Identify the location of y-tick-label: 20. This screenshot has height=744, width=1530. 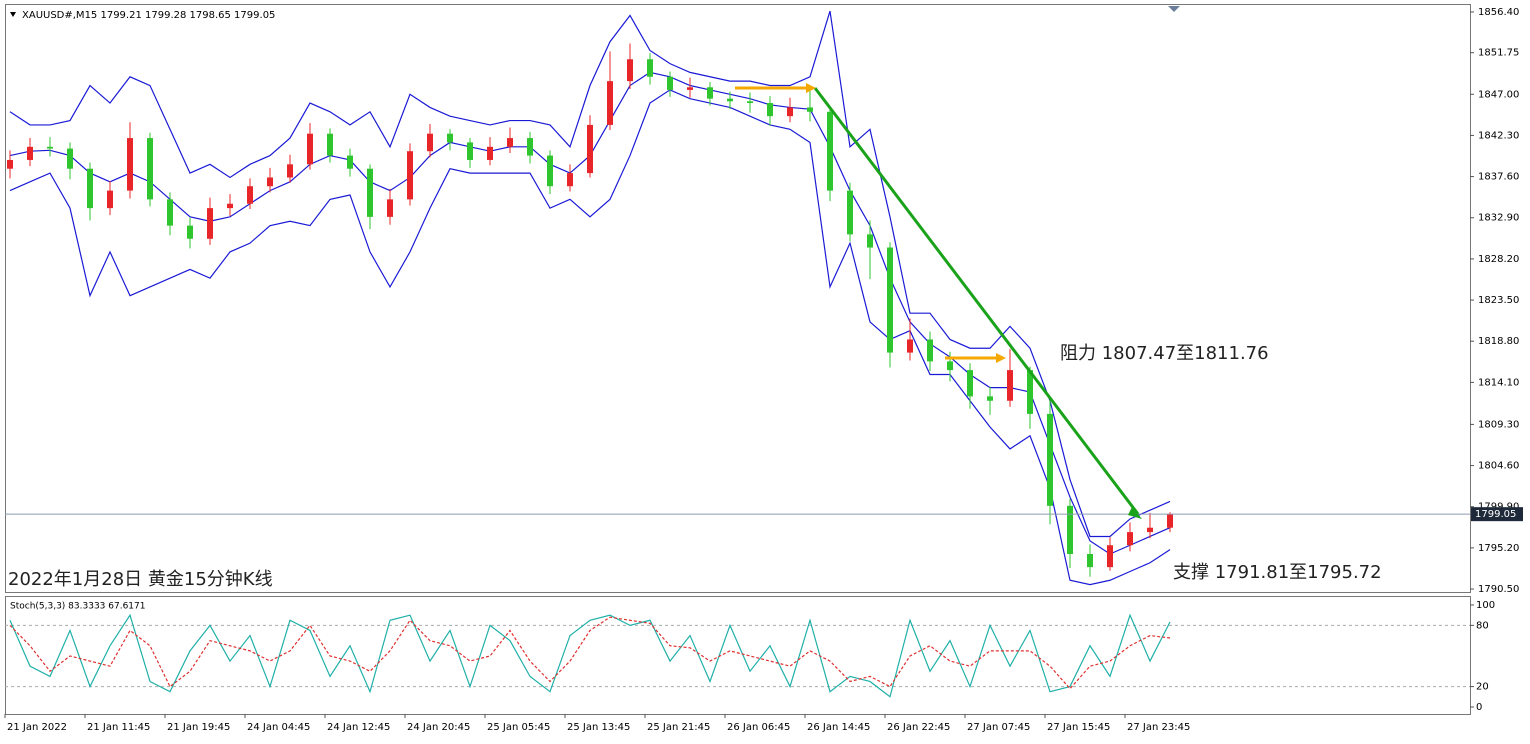
(1482, 687).